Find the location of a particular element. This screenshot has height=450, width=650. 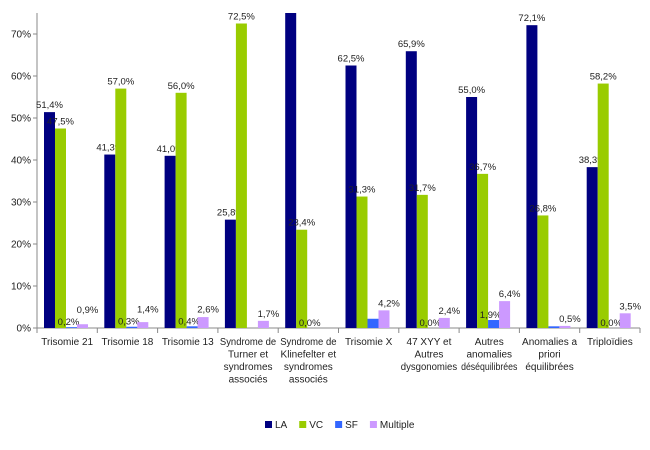

data-label: 3,5% is located at coordinates (630, 306).